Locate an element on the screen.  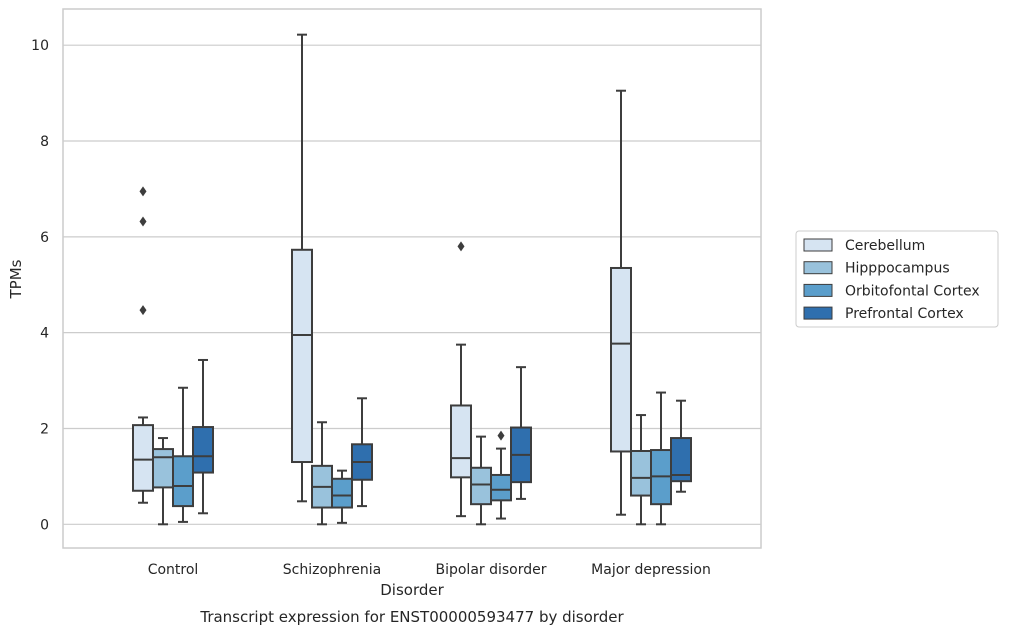
legend-label: Orbitofontal Cortex is located at coordinates (912, 291).